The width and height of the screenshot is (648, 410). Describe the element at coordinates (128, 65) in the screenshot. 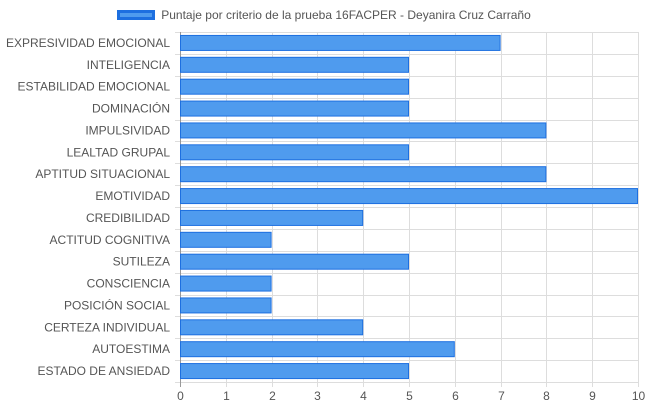

I see `category-label: INTELIGENCIA` at that location.